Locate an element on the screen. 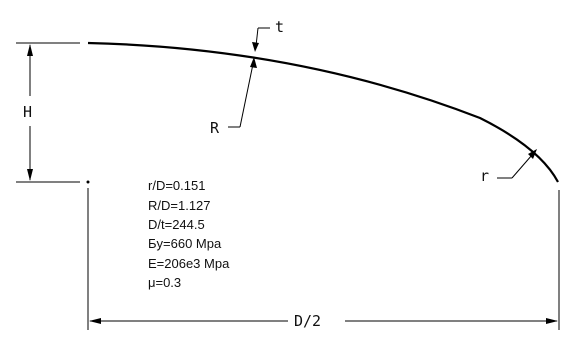 The image size is (561, 349). param-r-over-d: r/D=0.151 is located at coordinates (176, 185).